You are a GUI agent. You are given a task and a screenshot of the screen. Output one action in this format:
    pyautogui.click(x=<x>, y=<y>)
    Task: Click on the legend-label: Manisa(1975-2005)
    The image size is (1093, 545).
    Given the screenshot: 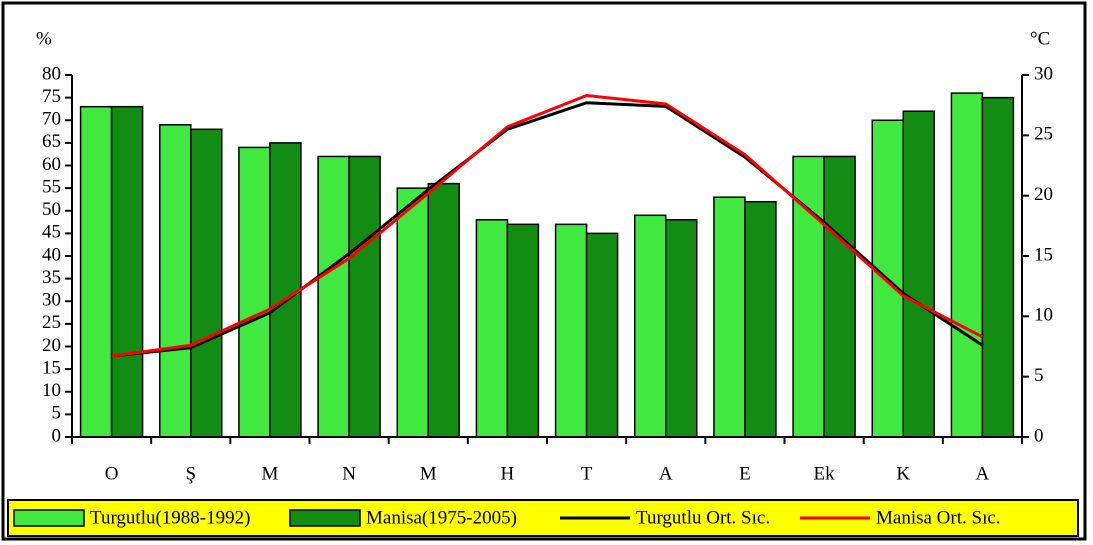 What is the action you would take?
    pyautogui.click(x=441, y=517)
    